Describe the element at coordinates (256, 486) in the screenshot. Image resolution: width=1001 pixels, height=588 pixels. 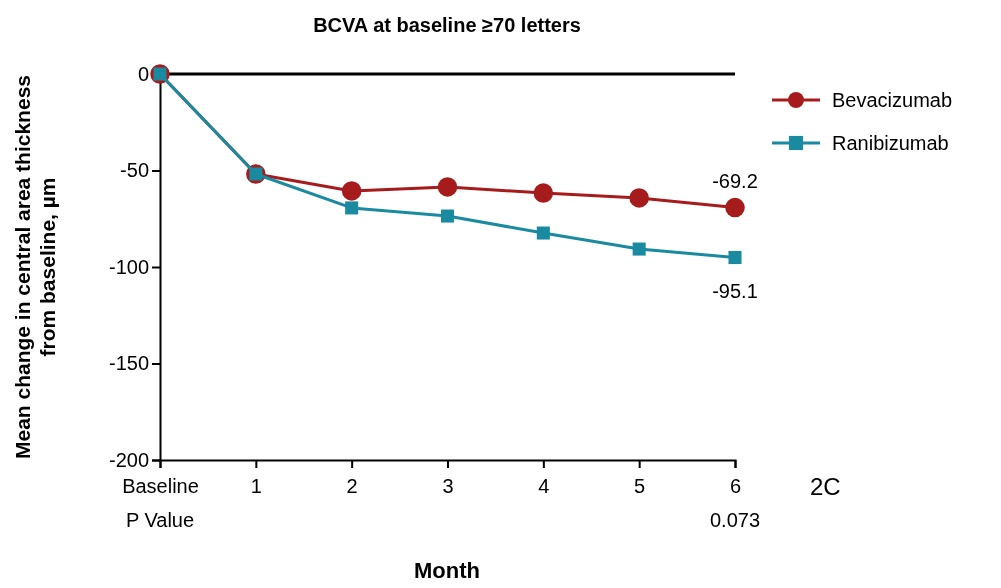
I see `x-tick-label: 1` at that location.